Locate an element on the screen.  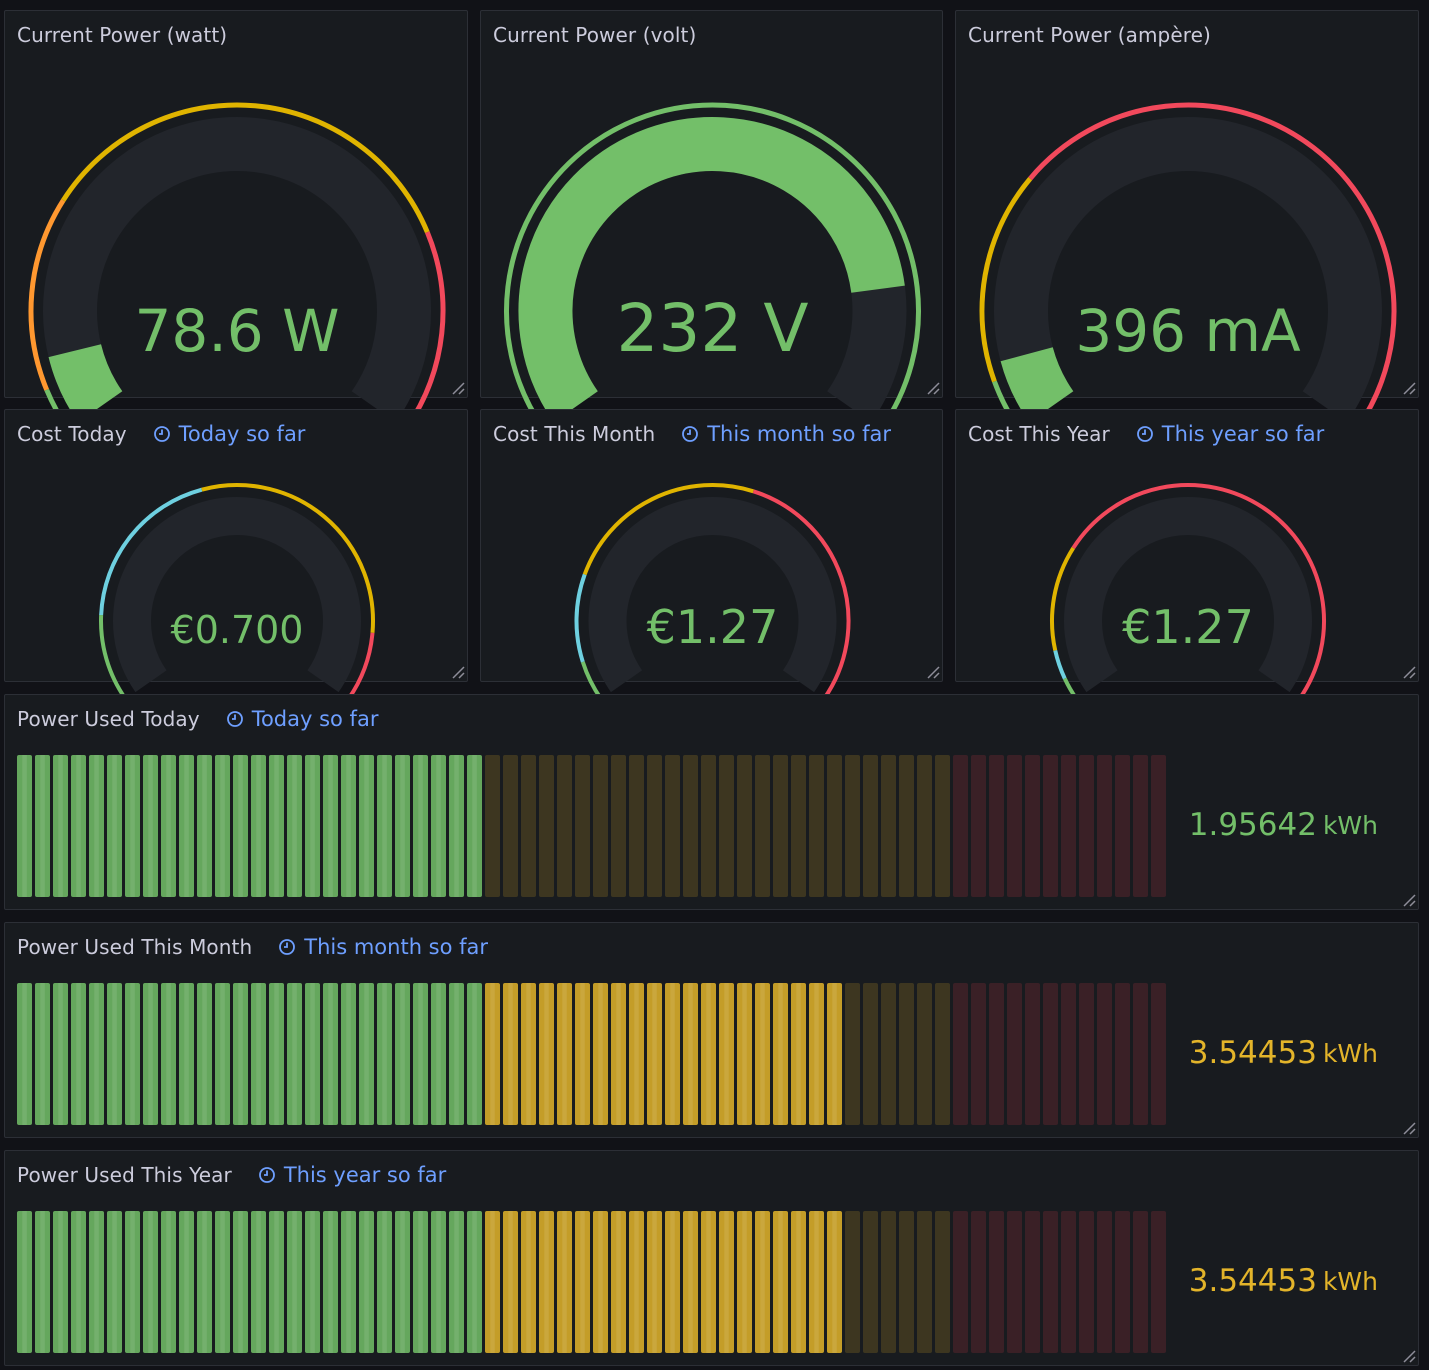
gauge-value-text: €1.27 is located at coordinates (1188, 627).